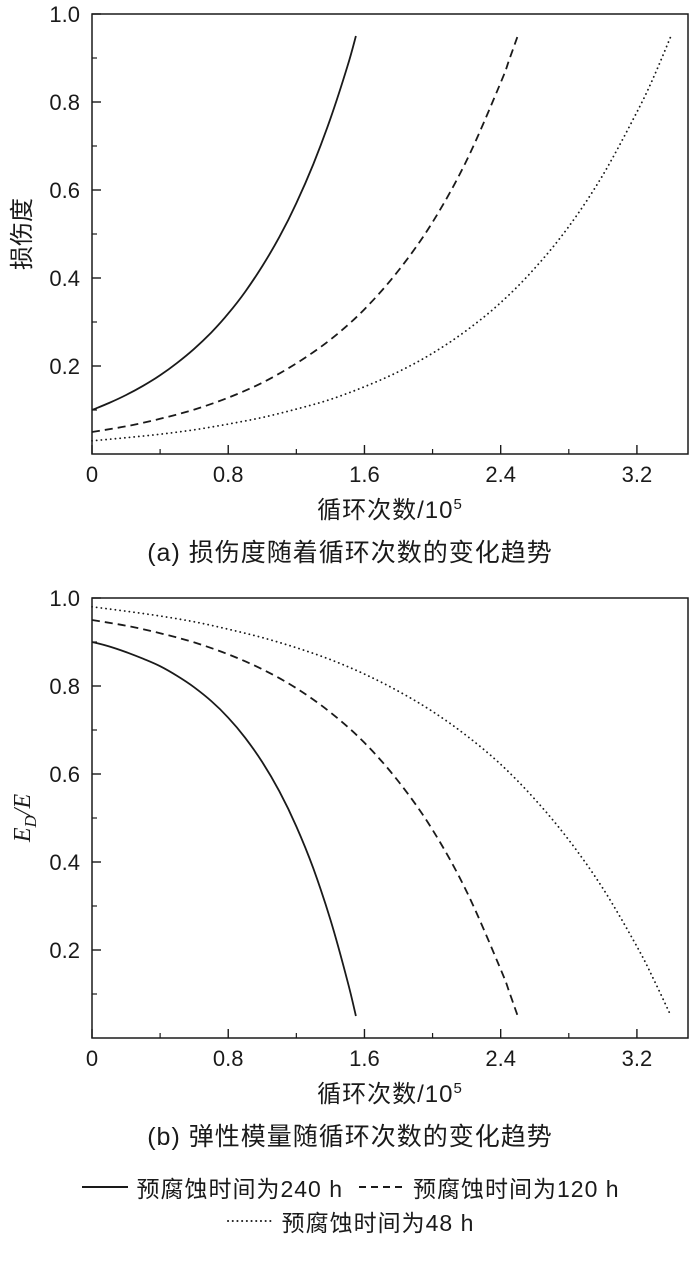 The height and width of the screenshot is (1272, 700). I want to click on chart-a-xlabel: 循环次数/105, so click(390, 511).